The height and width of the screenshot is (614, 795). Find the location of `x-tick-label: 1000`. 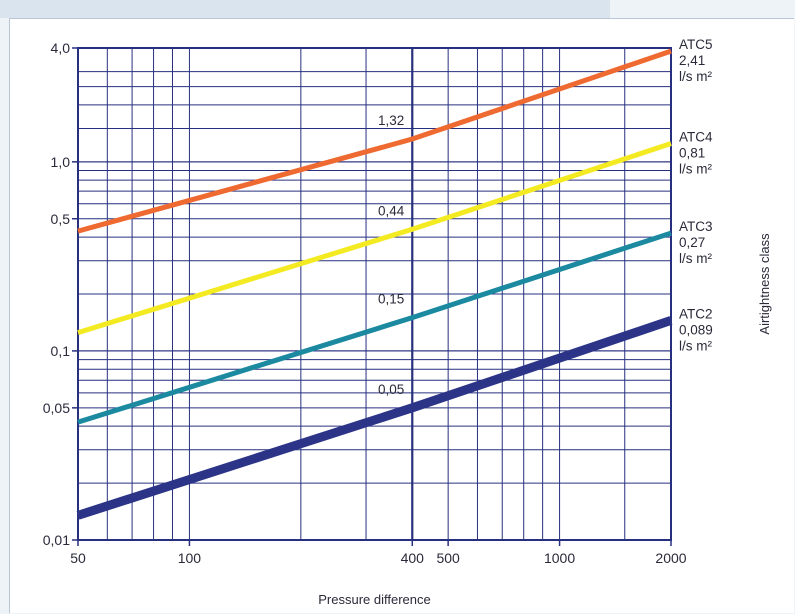

x-tick-label: 1000 is located at coordinates (559, 558).